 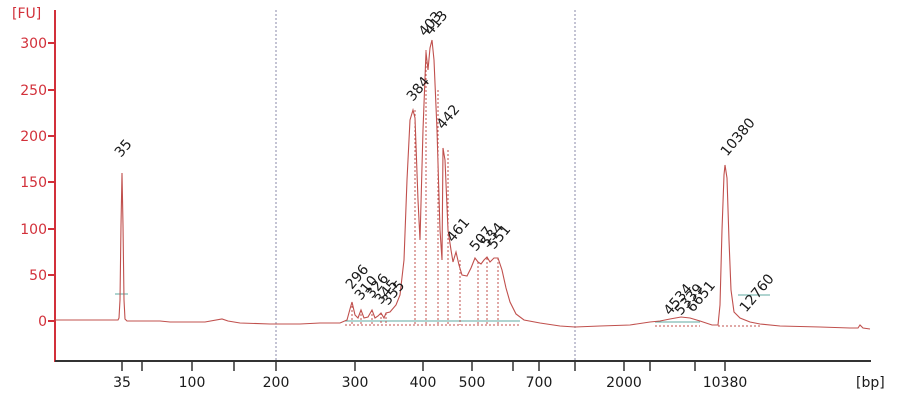 I want to click on x-tick-label: 700, so click(x=539, y=383).